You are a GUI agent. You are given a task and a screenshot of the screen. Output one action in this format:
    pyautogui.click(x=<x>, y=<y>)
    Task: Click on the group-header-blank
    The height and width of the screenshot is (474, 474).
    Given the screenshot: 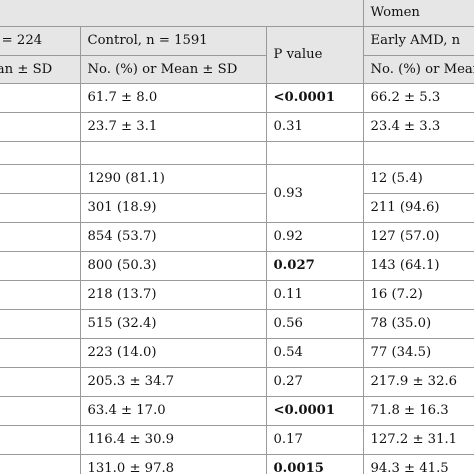 What is the action you would take?
    pyautogui.click(x=181, y=13)
    